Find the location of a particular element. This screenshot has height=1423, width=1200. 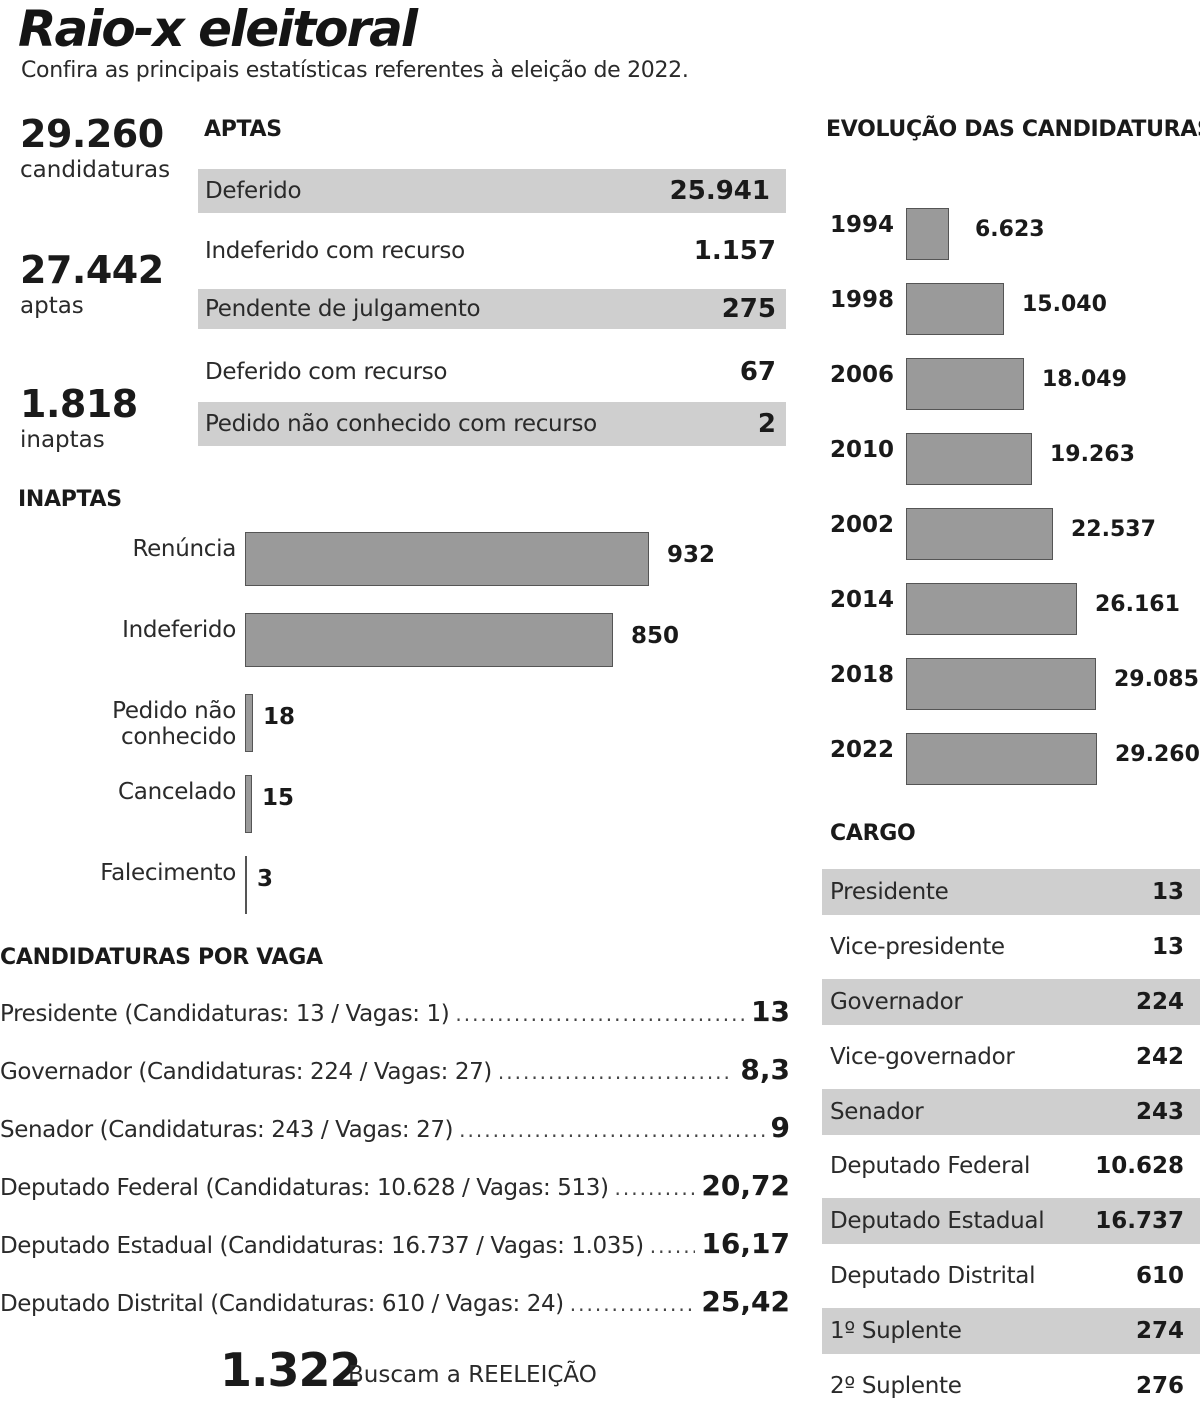

inaptas-bar-label: Cancelado is located at coordinates (177, 792).